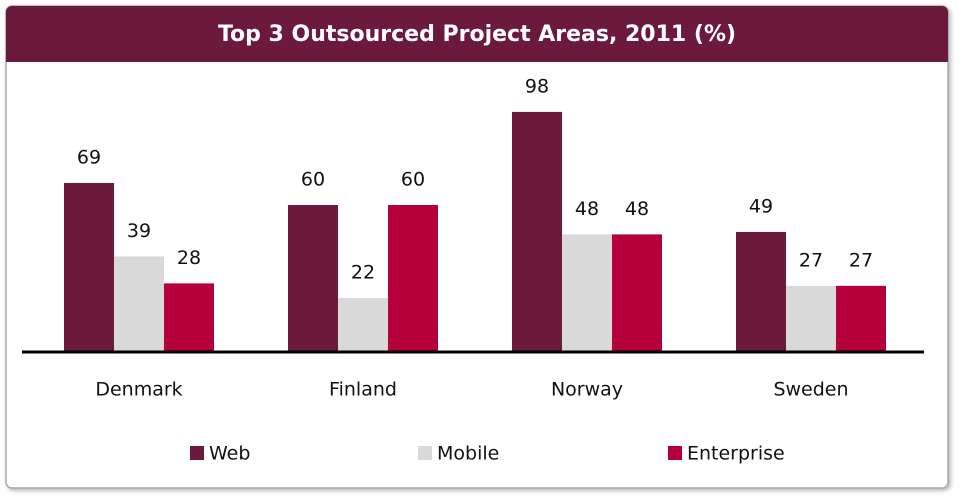  Describe the element at coordinates (761, 206) in the screenshot. I see `value-label: 49` at that location.